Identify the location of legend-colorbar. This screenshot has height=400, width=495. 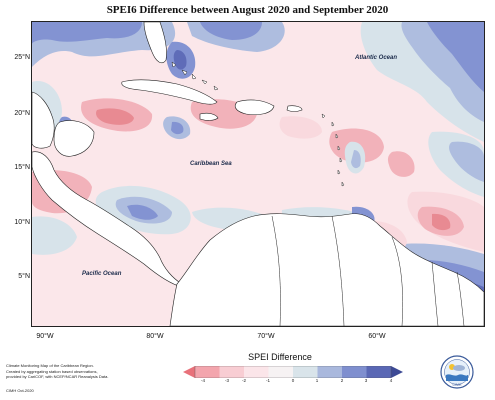
(293, 372).